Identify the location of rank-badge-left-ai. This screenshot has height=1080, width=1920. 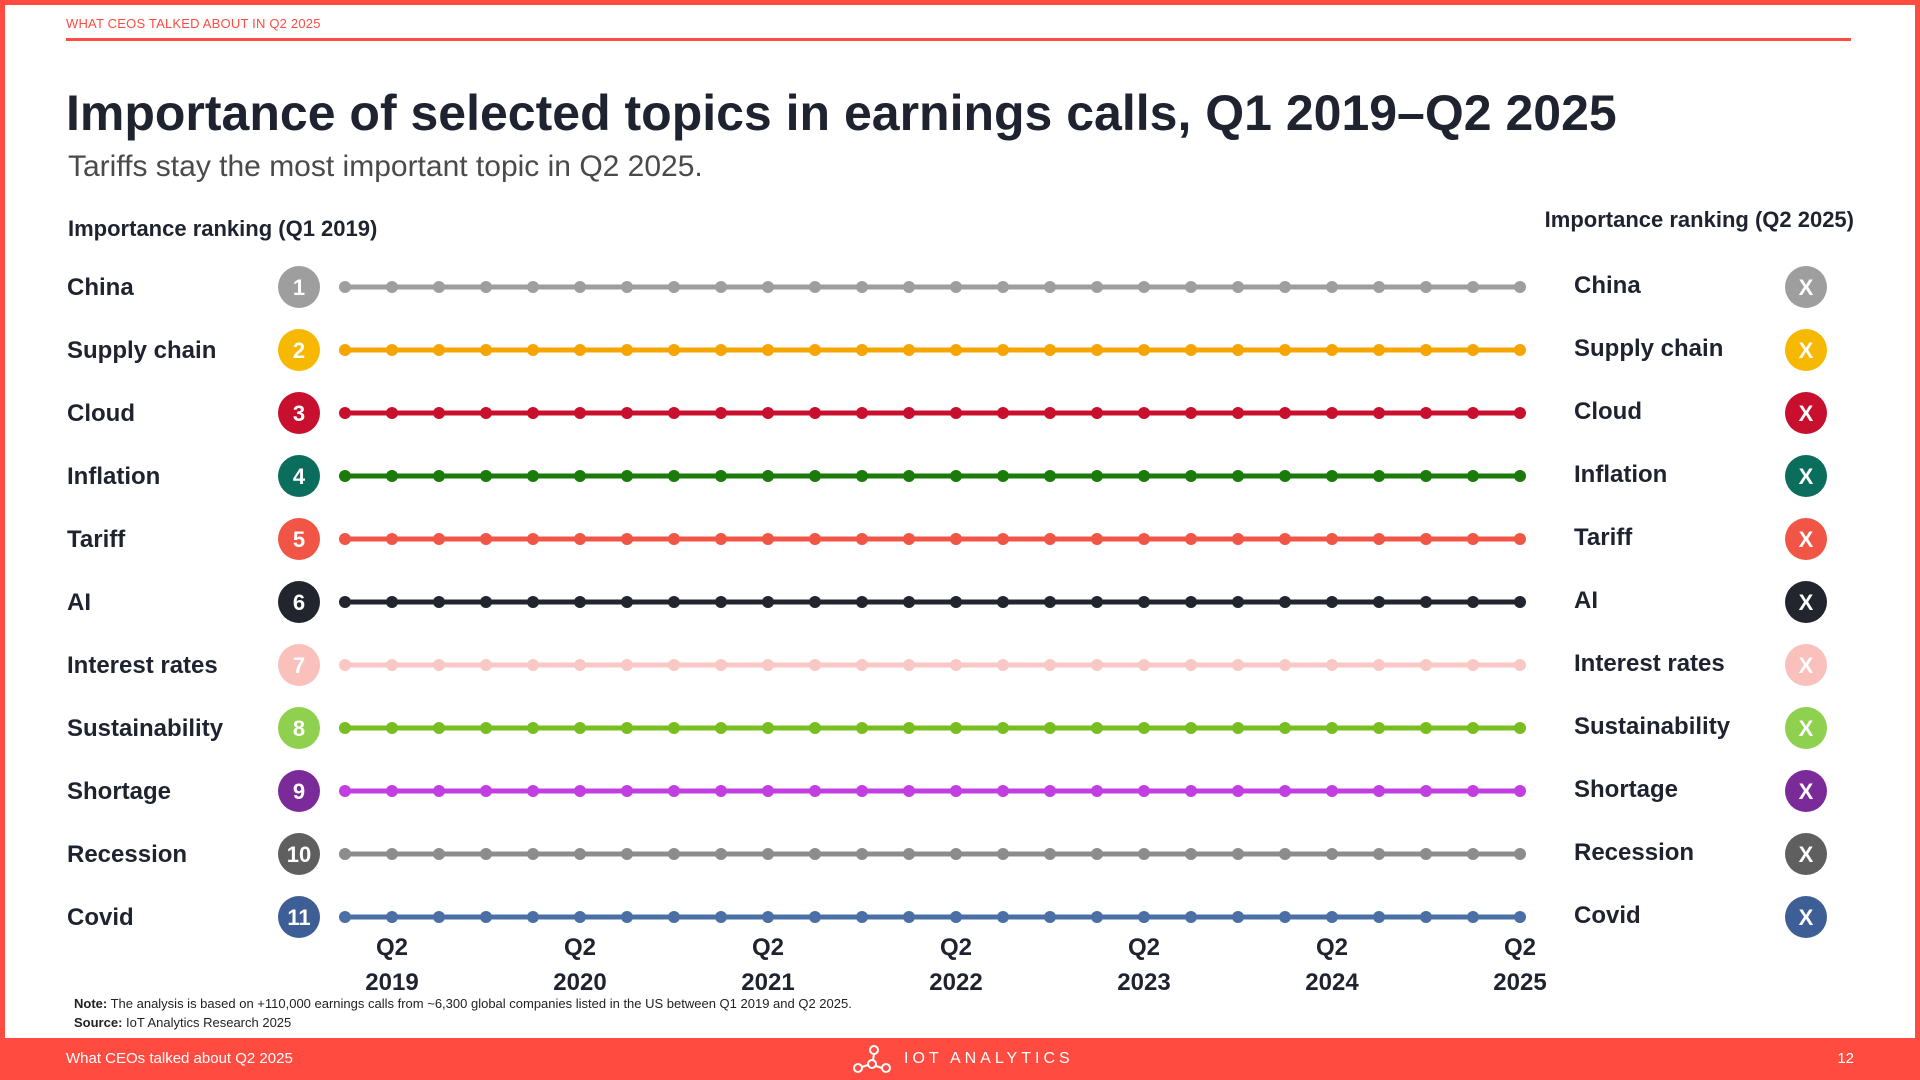
(299, 602).